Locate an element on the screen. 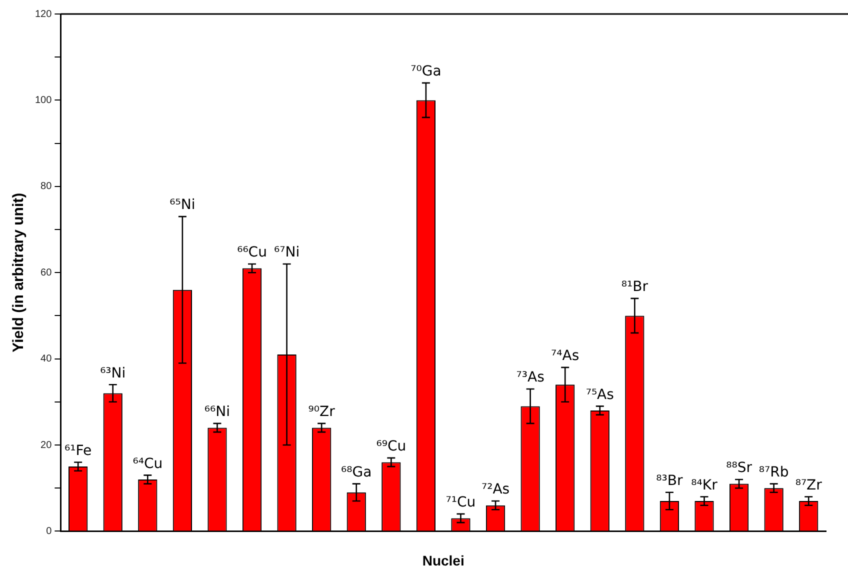 This screenshot has width=848, height=578. y-tick-label: 100 is located at coordinates (43, 100).